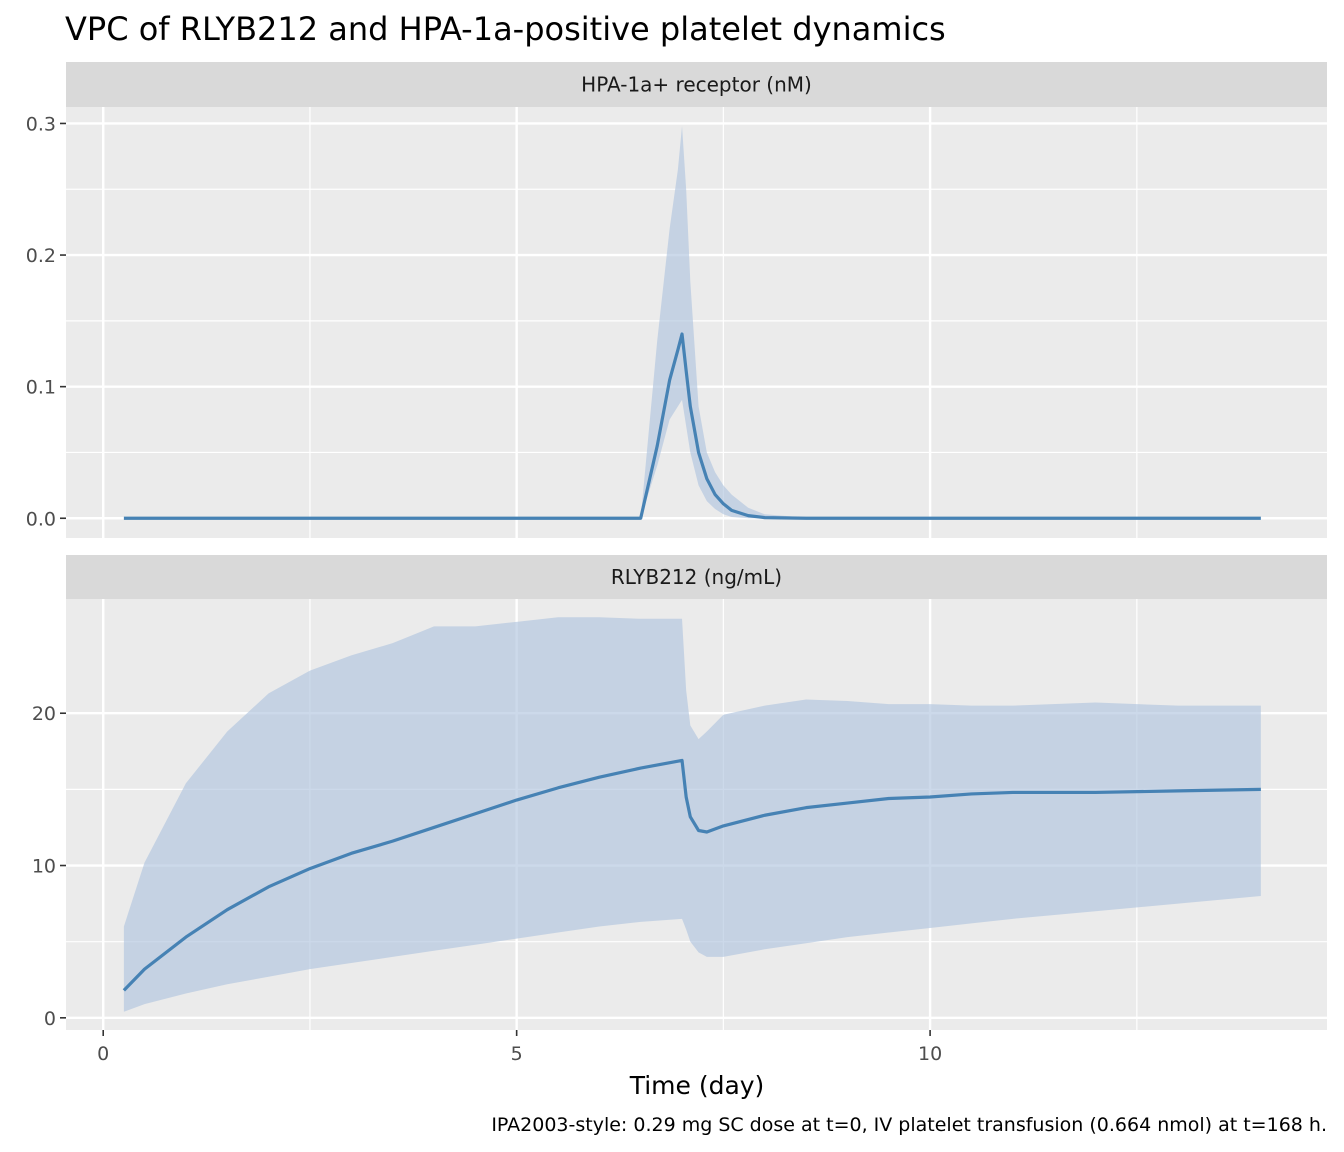 Image resolution: width=1344 pixels, height=1152 pixels. Describe the element at coordinates (46, 321) in the screenshot. I see `y-axis: 0.0 0.1 0.2 0.3` at that location.